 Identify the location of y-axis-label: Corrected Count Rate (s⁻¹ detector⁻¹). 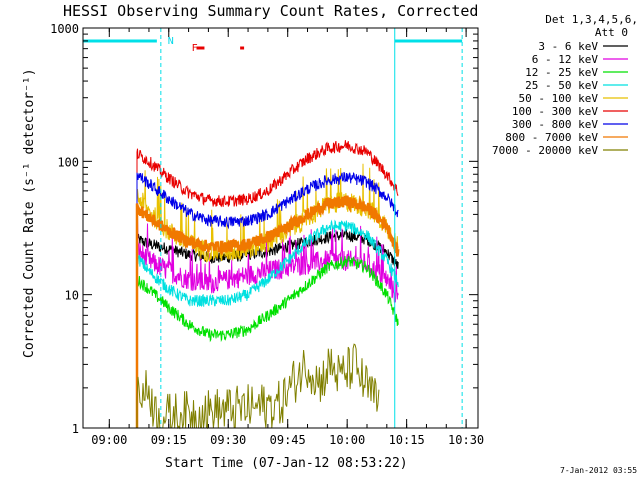
(29, 213).